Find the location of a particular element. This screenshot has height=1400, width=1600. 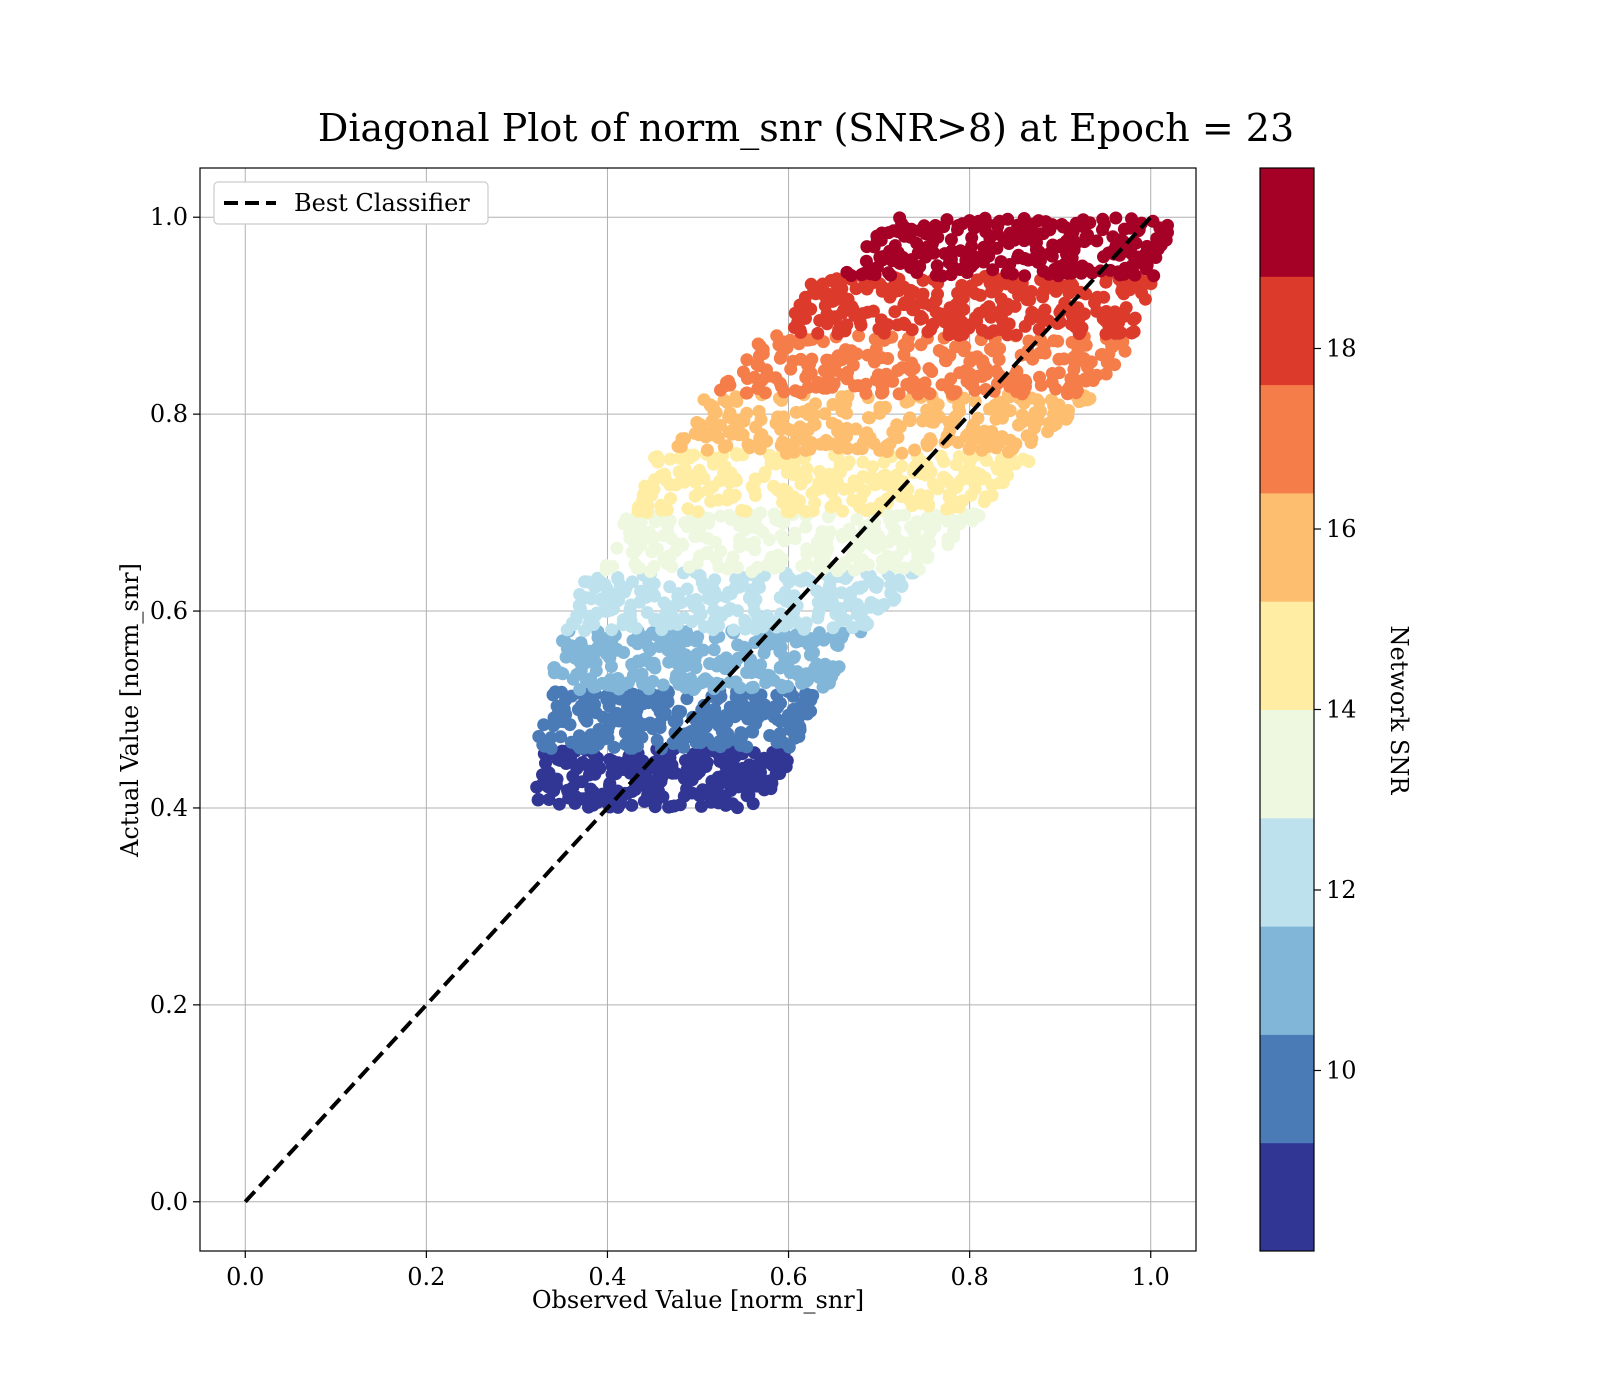

colorbar-tick-label: 14 is located at coordinates (1341, 710).